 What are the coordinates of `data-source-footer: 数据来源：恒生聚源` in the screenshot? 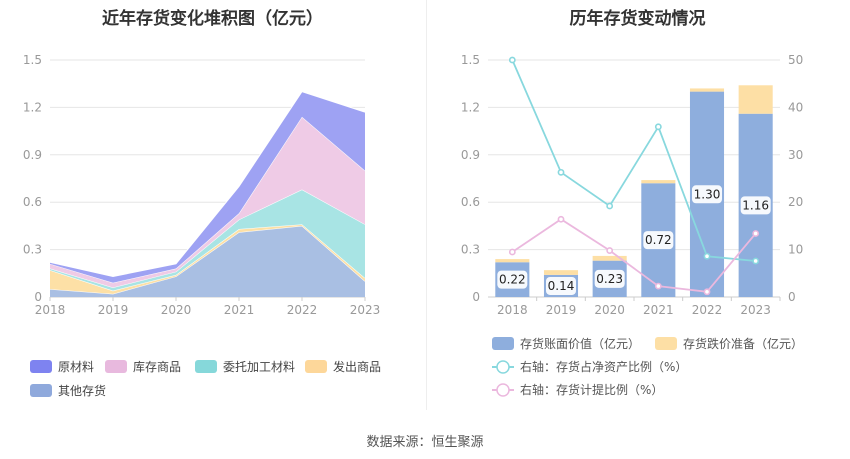 It's located at (425, 442).